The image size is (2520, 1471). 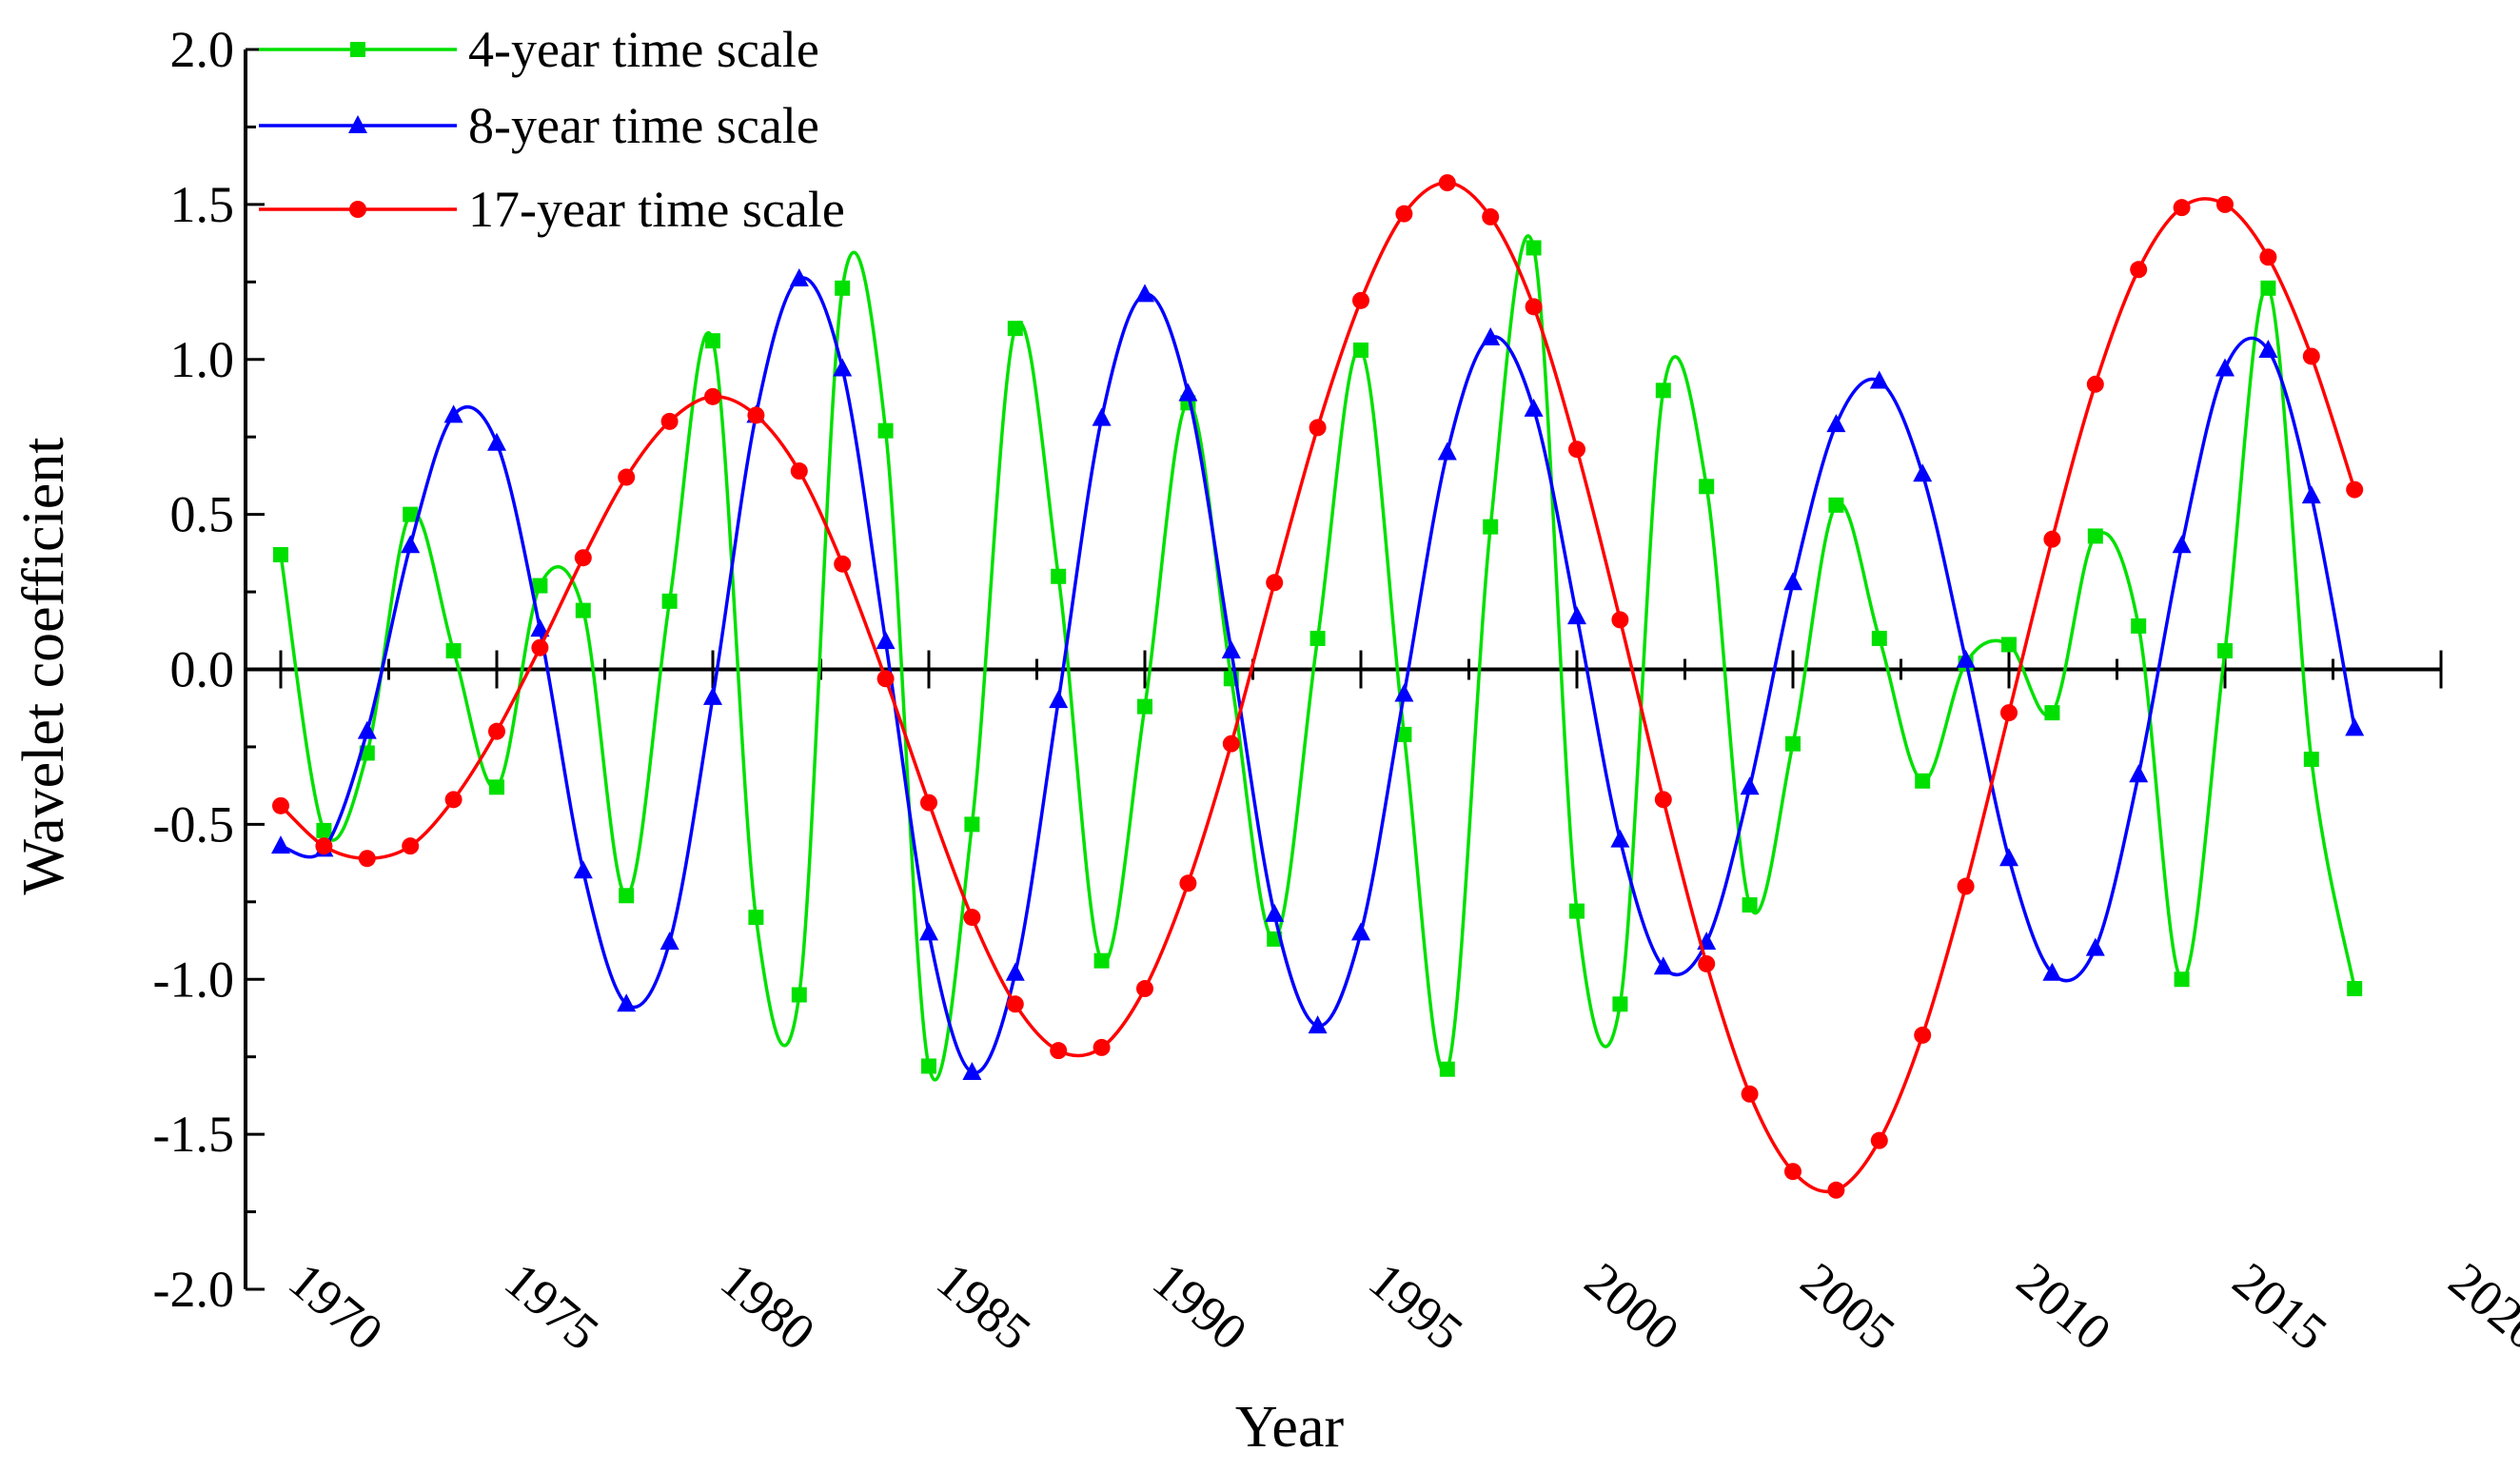 I want to click on y-tick-label: 1.0, so click(x=202, y=360).